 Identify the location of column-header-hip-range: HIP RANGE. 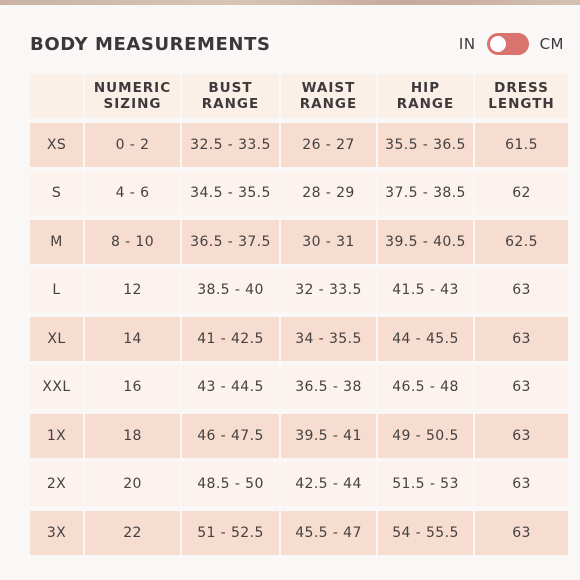
(425, 96).